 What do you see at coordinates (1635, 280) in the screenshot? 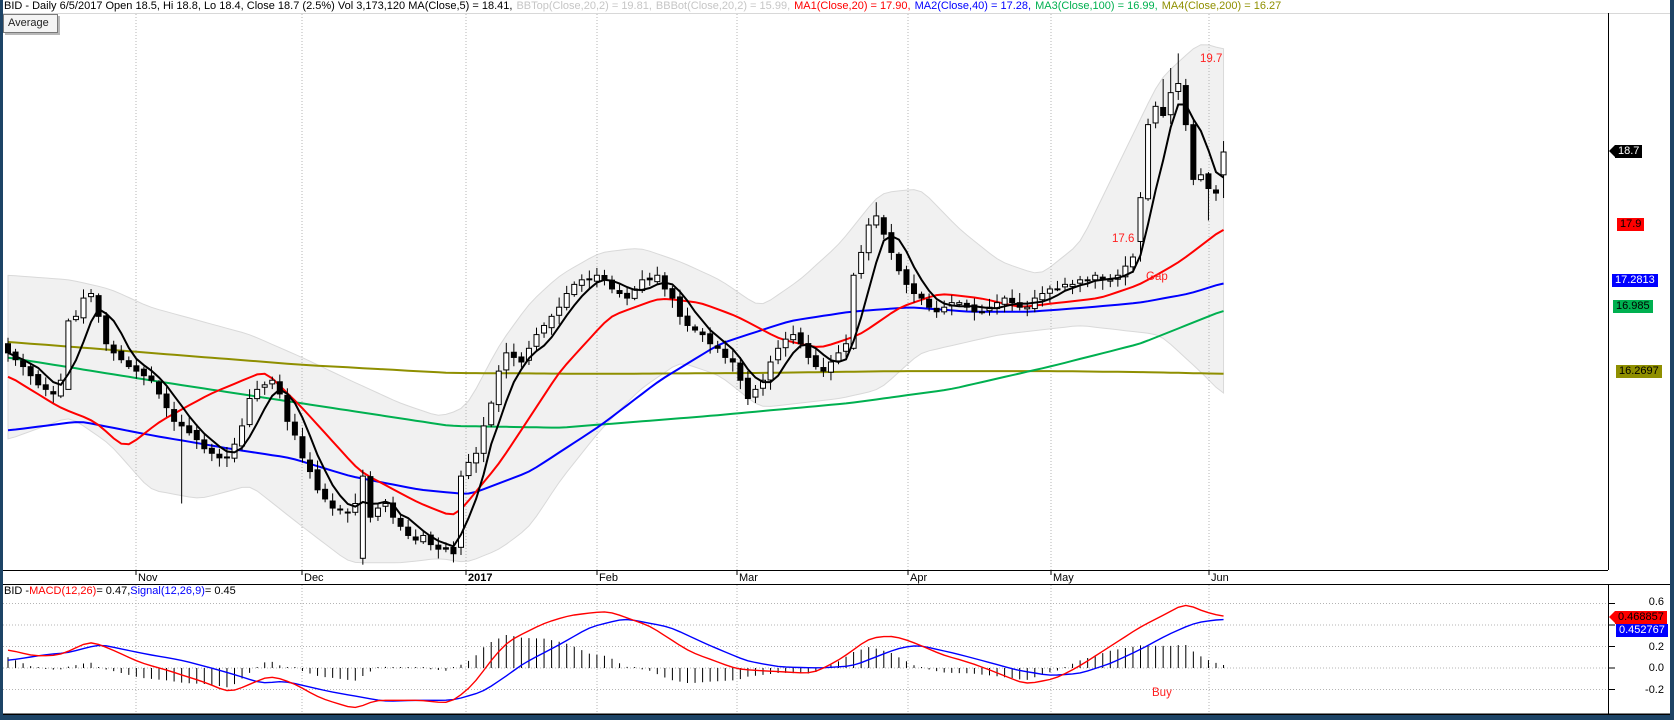
I see `price-marker-17.2813: 17.2813` at bounding box center [1635, 280].